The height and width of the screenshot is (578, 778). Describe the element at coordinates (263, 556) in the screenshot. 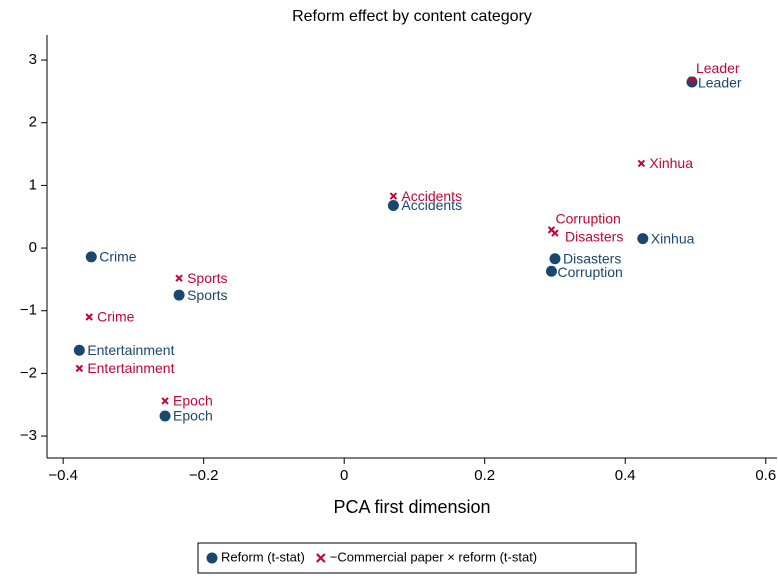

I see `legend-label: Reform (t-stat)` at that location.